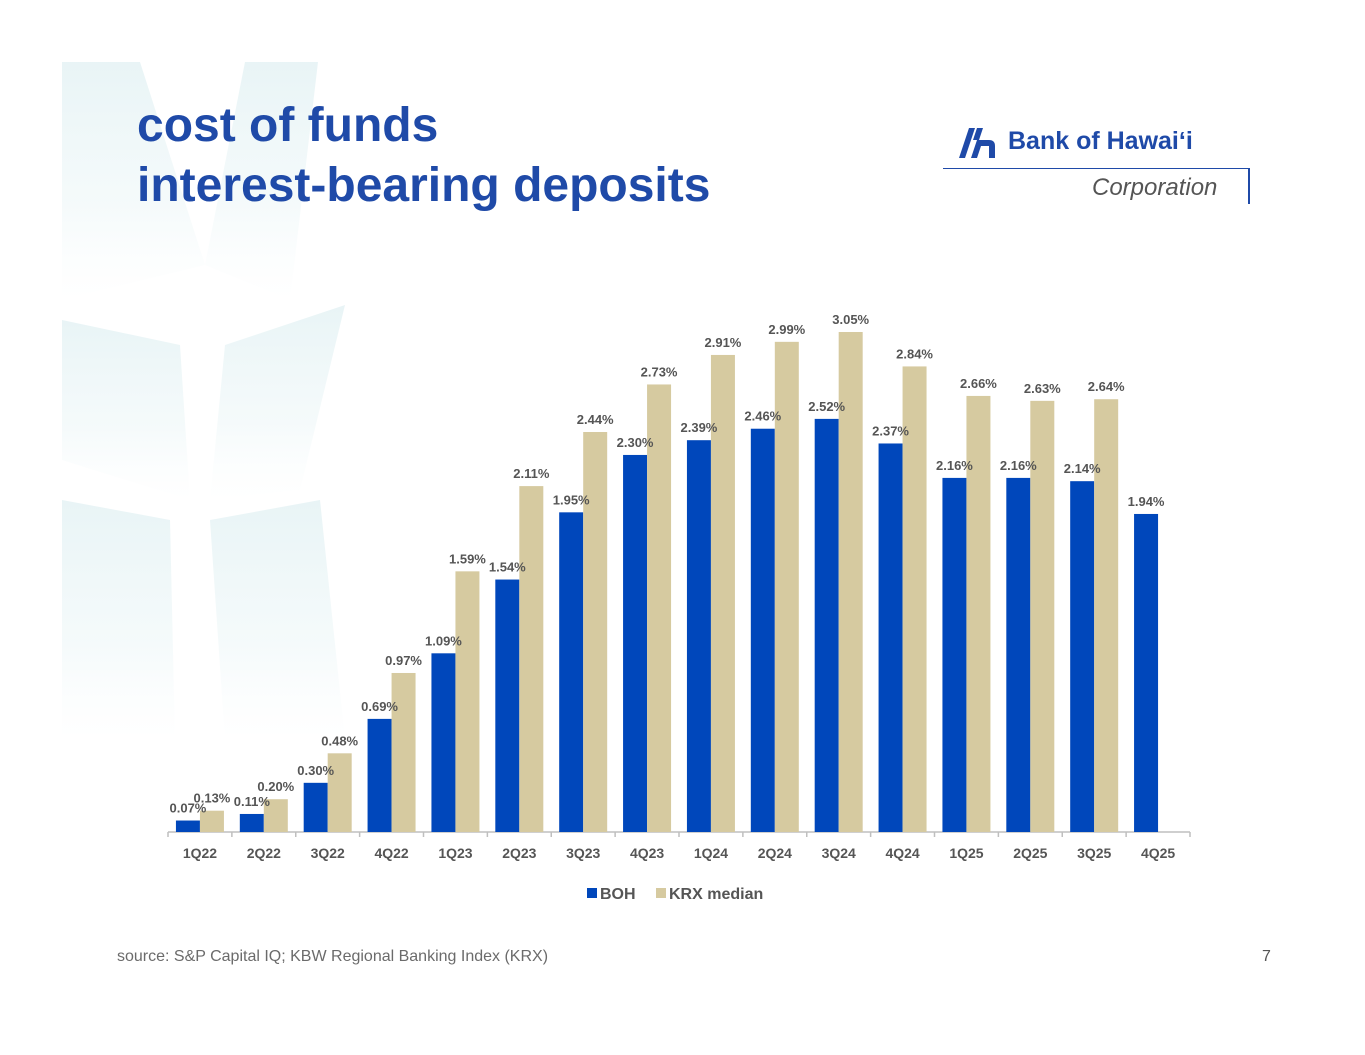  Describe the element at coordinates (507, 567) in the screenshot. I see `data-label-boh: 1.54%` at that location.